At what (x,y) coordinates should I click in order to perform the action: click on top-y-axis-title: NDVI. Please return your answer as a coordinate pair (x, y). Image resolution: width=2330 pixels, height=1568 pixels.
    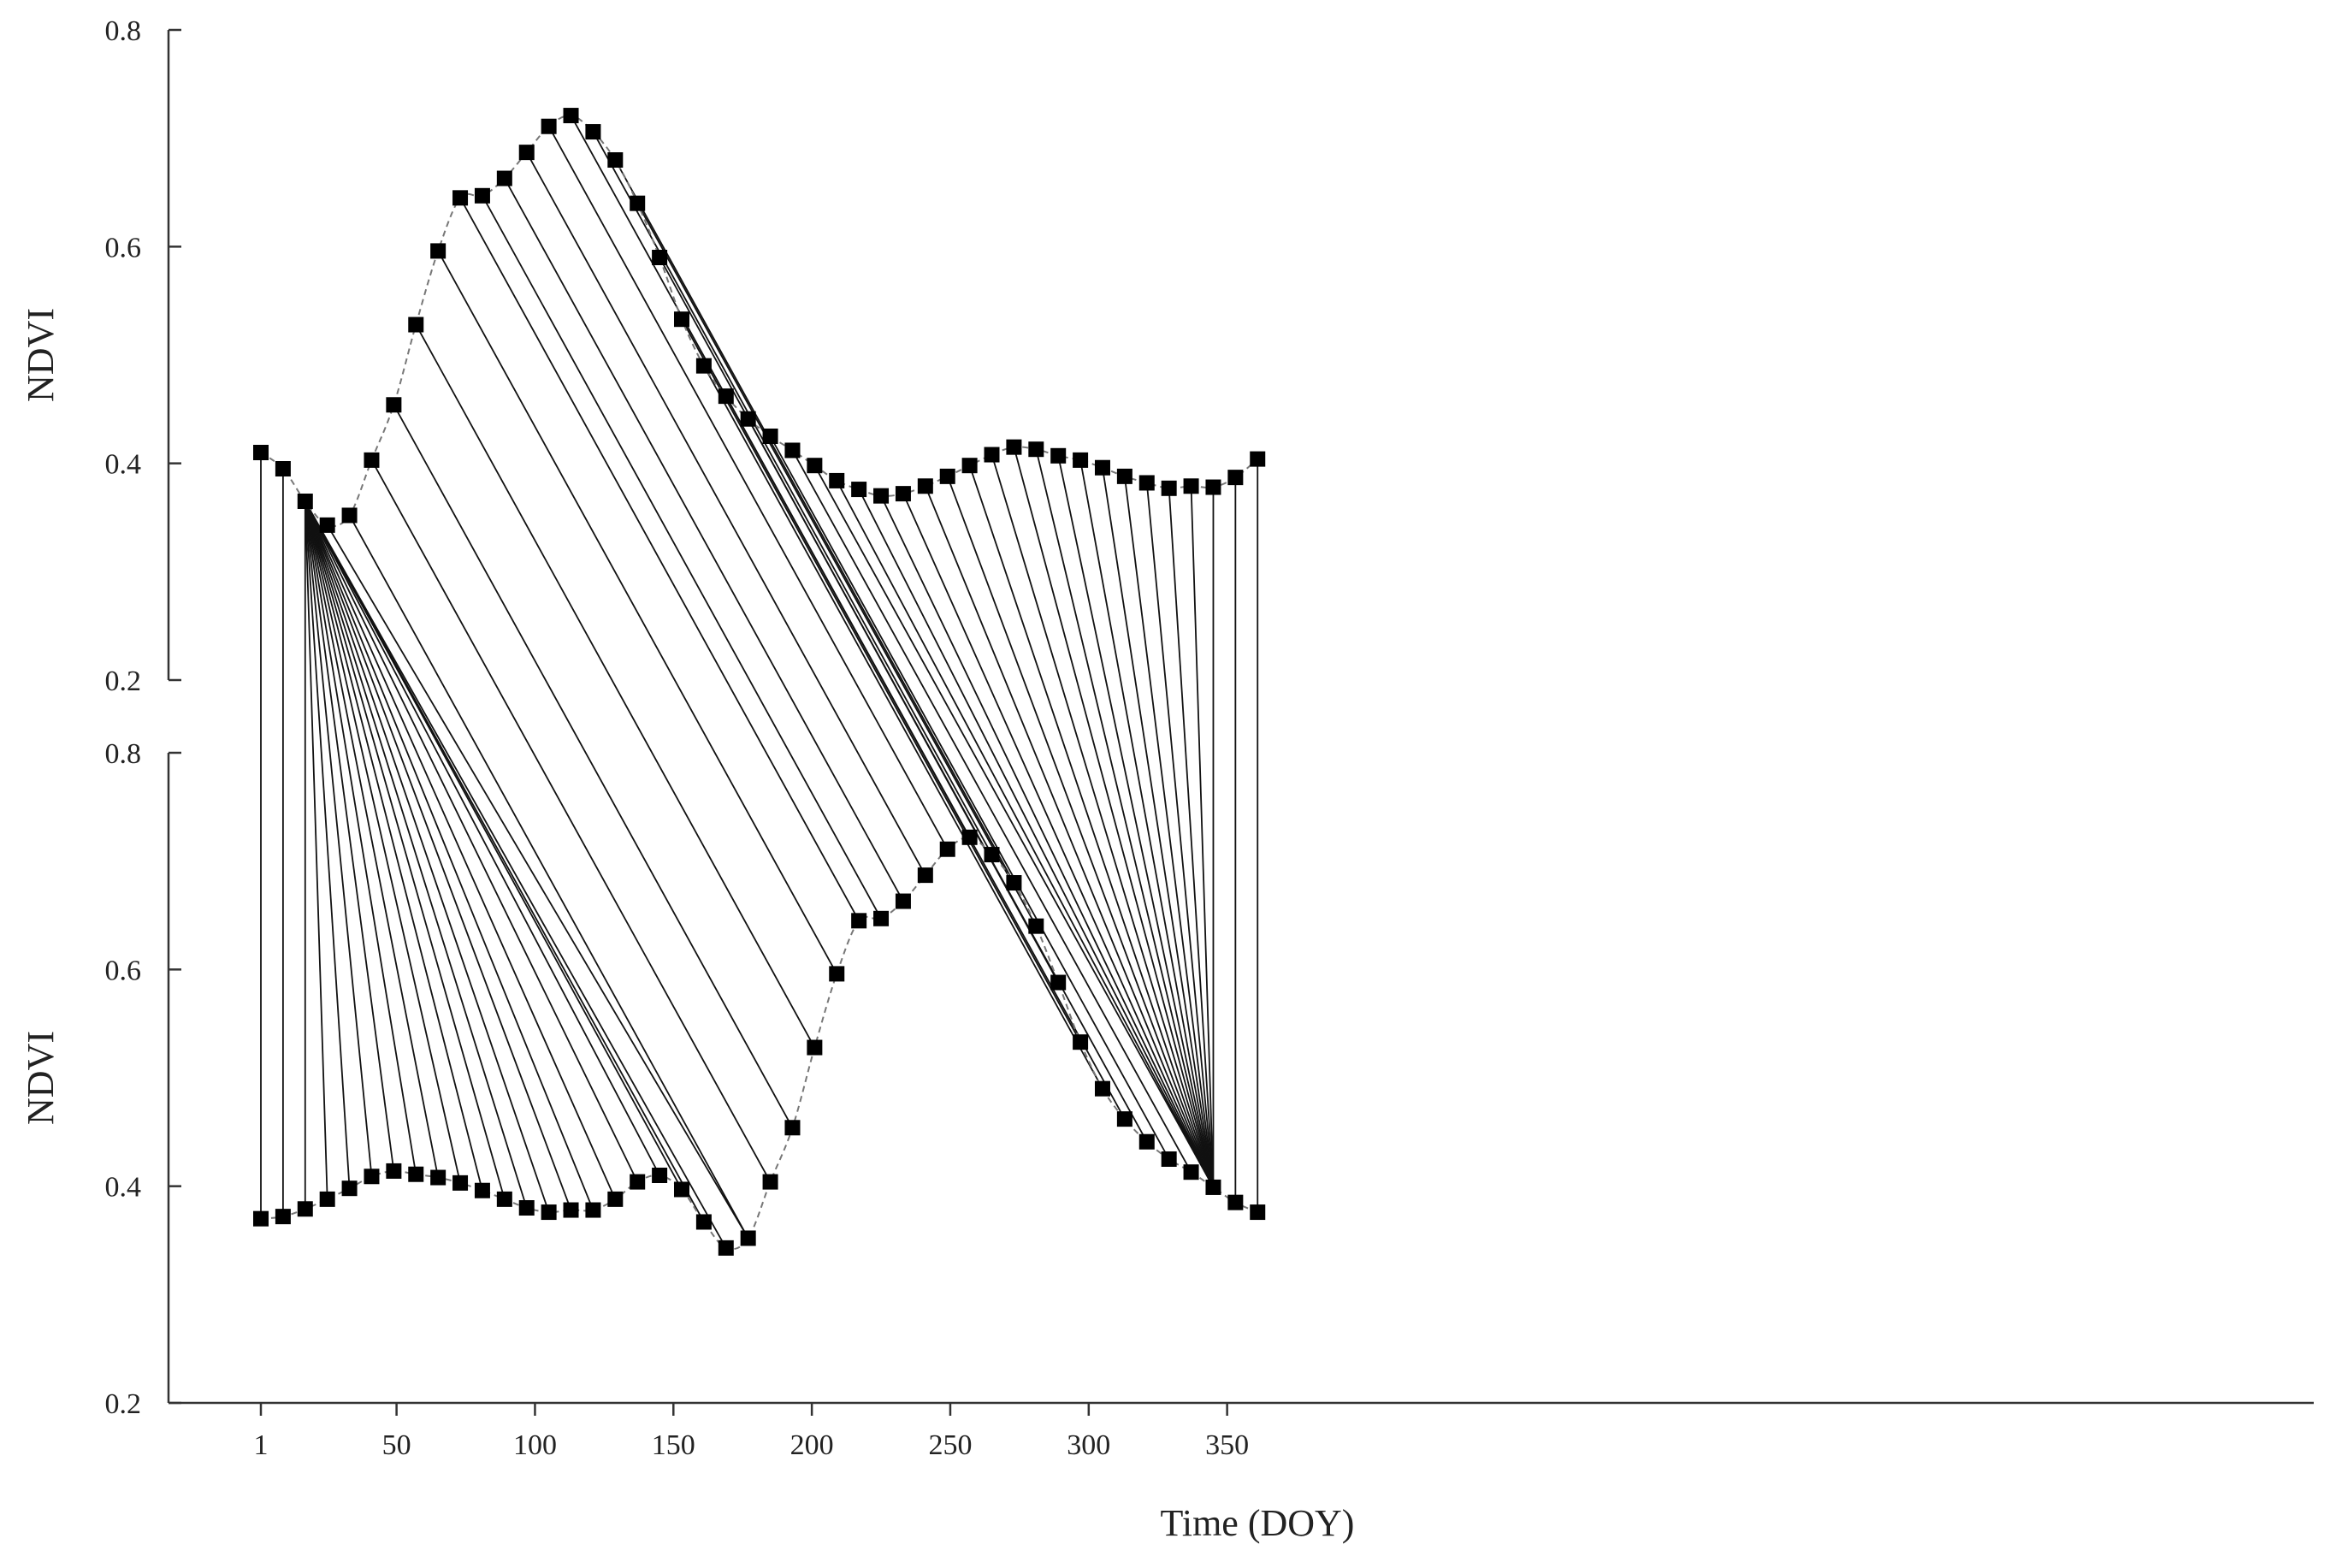
    Looking at the image, I should click on (41, 355).